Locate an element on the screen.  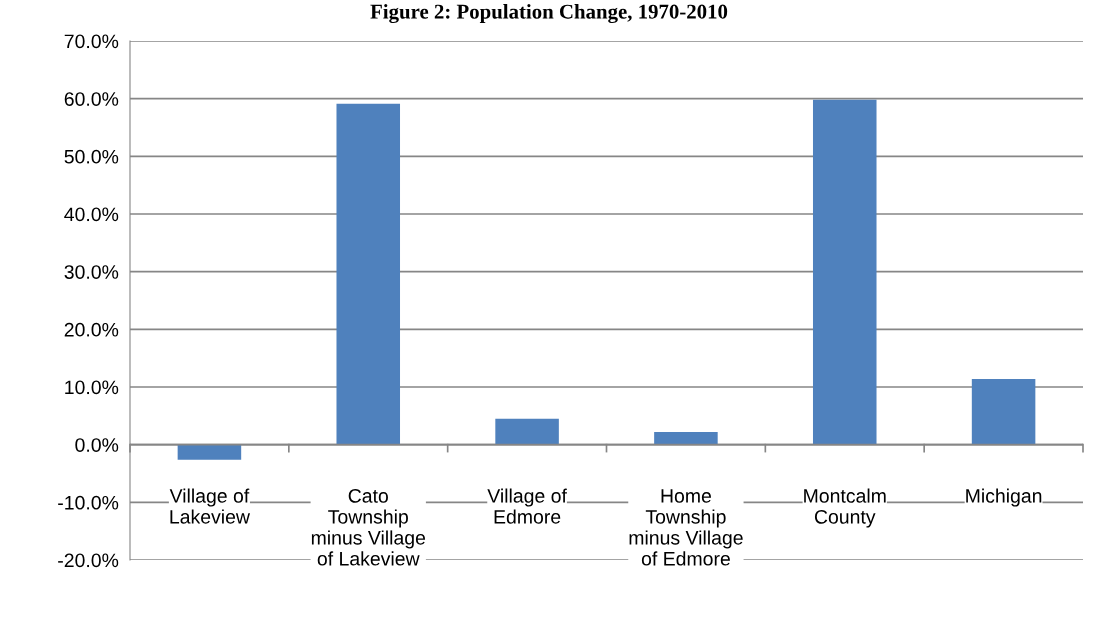
x-tick-label: Michigan is located at coordinates (1004, 497).